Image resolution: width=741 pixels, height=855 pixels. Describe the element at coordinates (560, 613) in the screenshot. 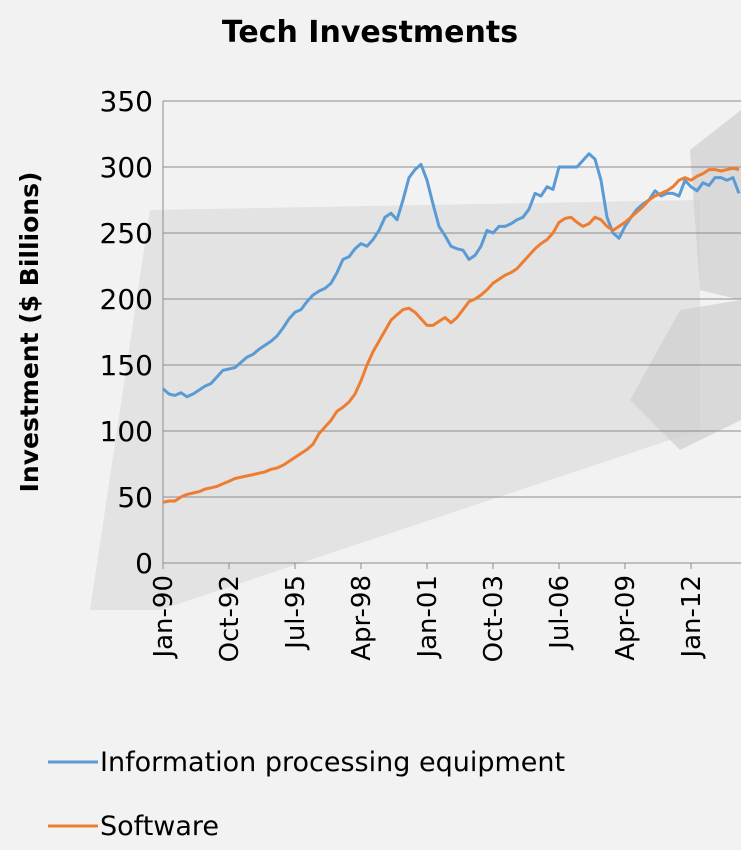

I see `x-tick-label: Jul-06` at that location.